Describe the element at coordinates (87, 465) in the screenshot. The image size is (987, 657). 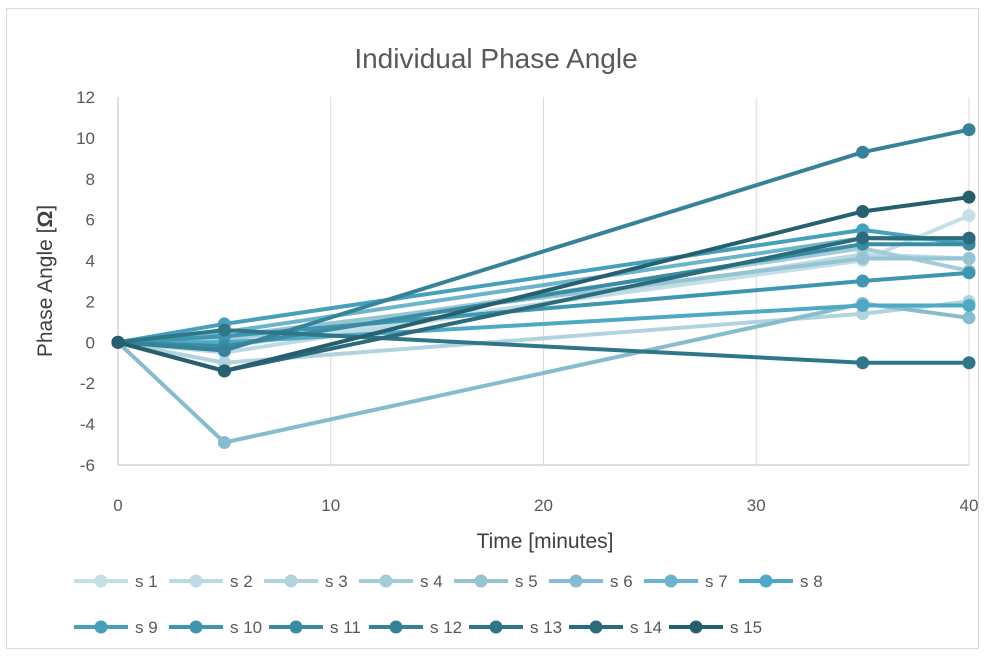
I see `y-tick-label: -6` at that location.